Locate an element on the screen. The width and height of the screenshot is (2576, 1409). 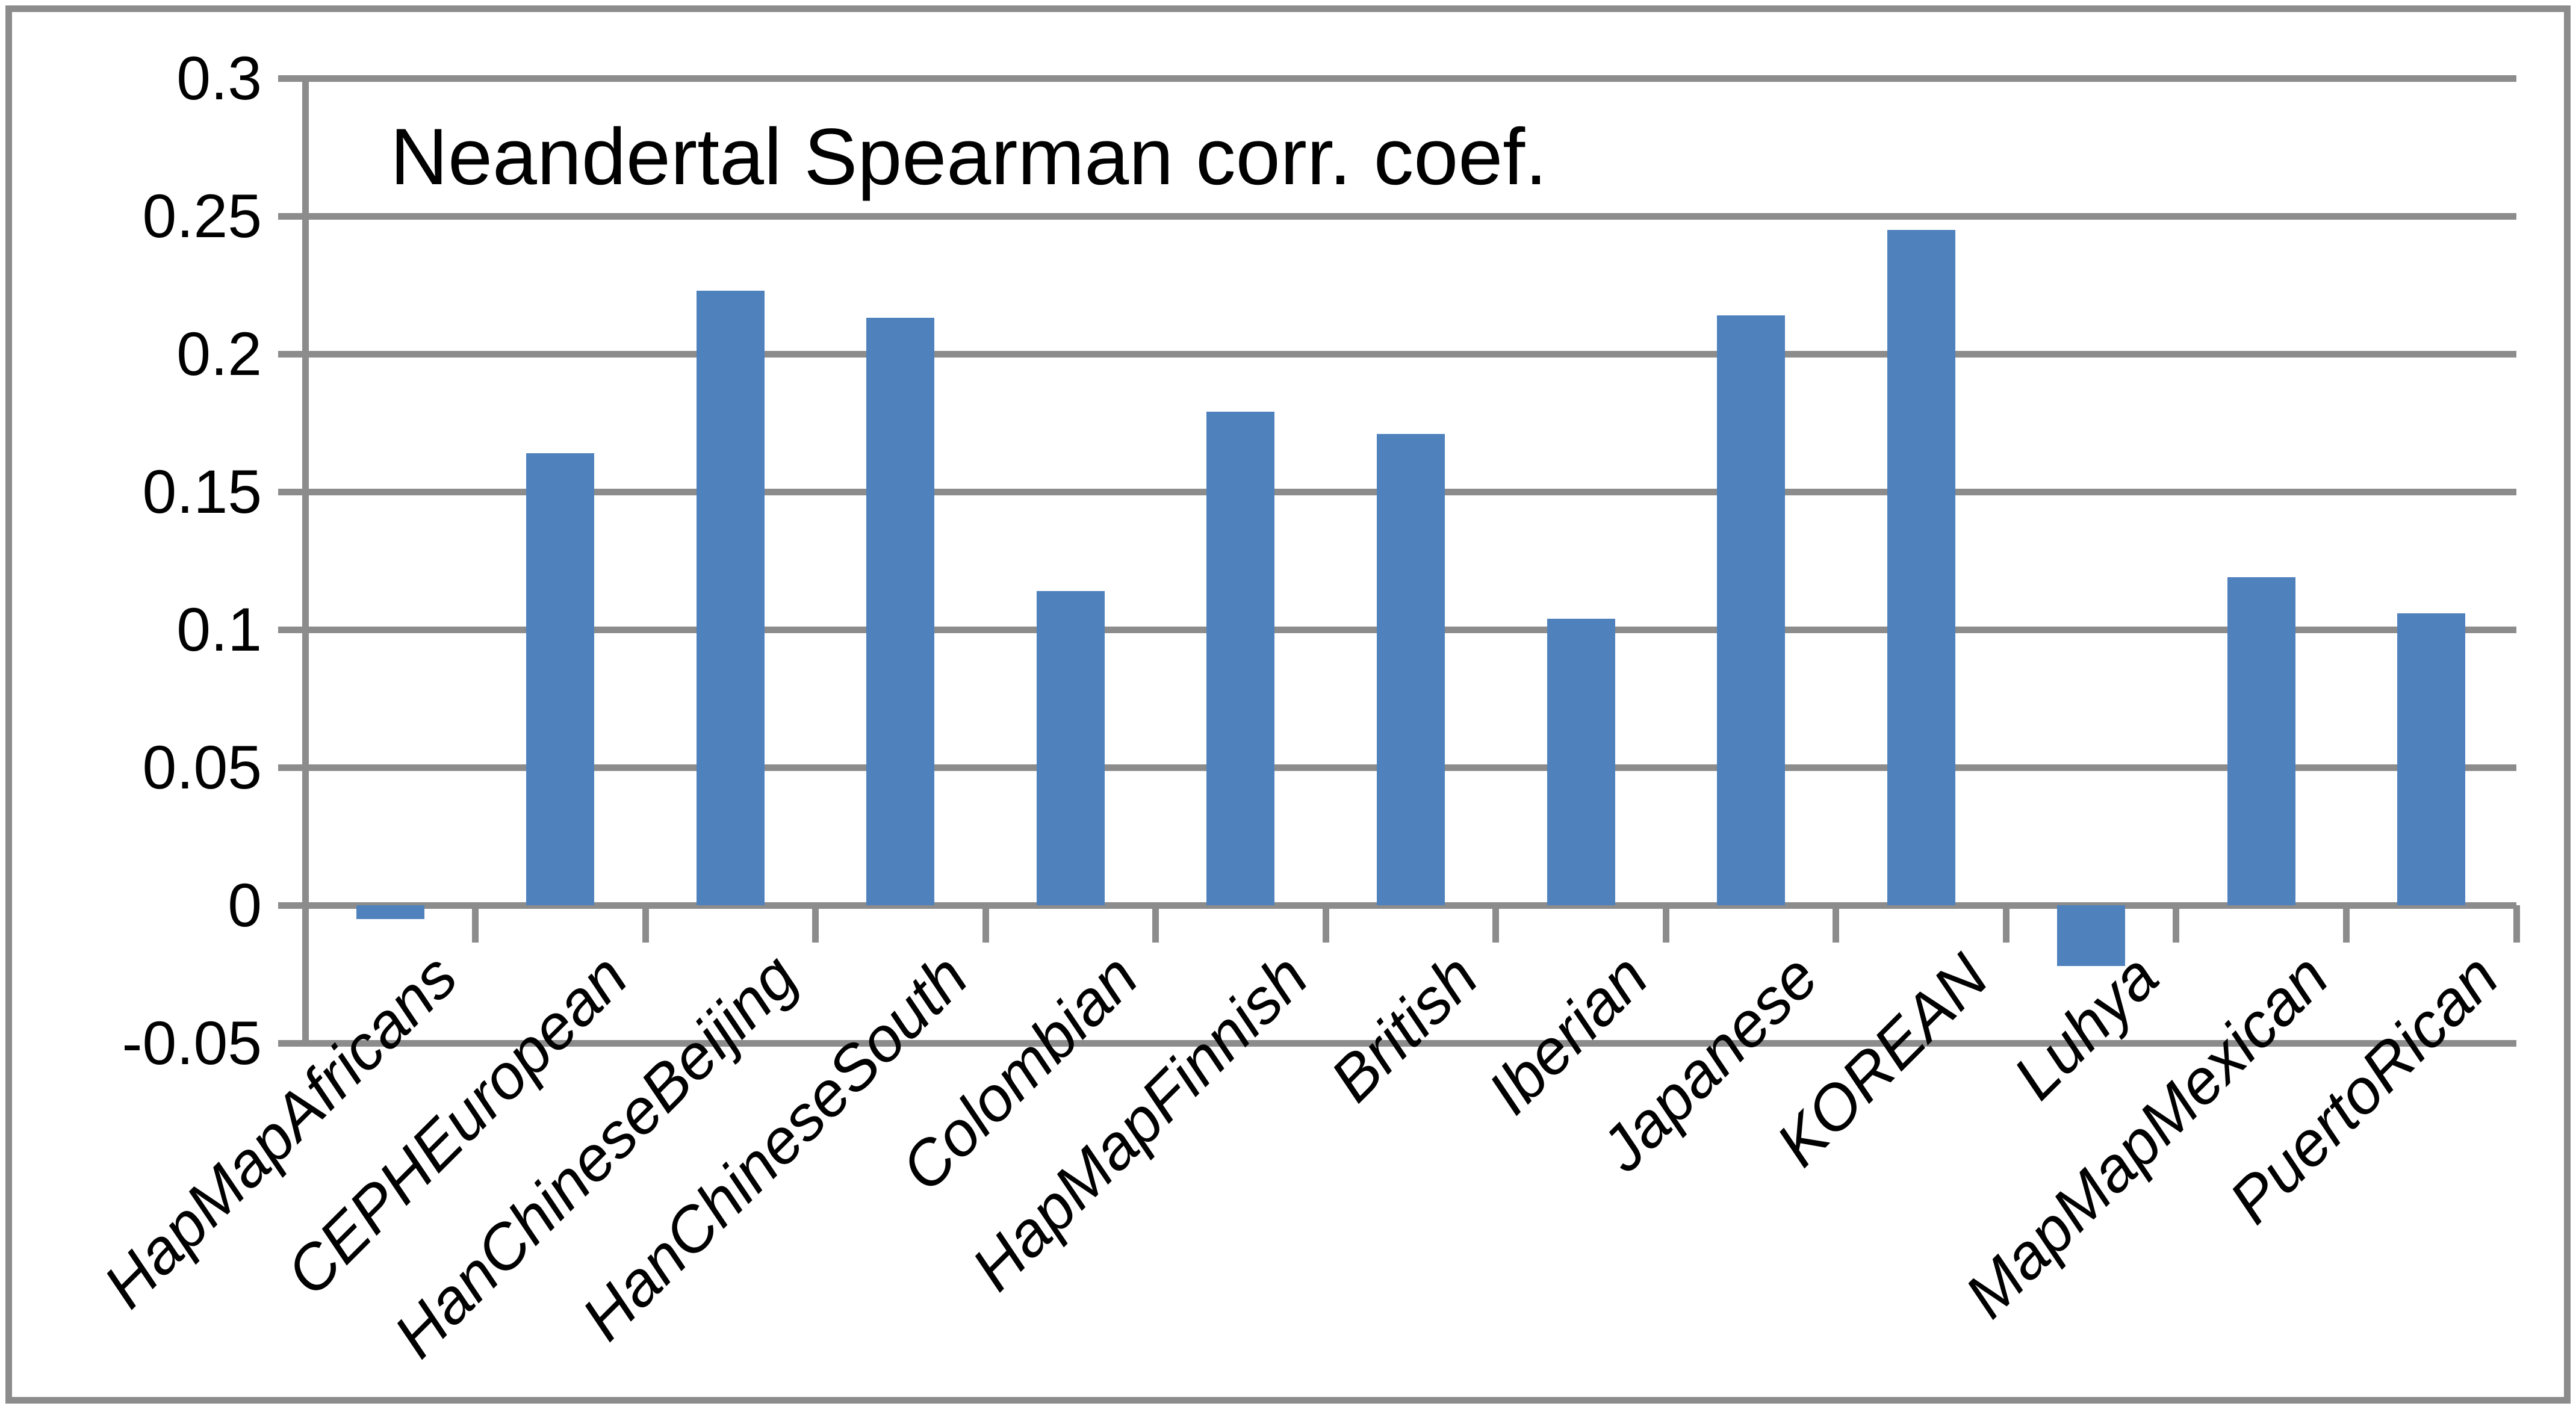
y-axis-line is located at coordinates (305, 561).